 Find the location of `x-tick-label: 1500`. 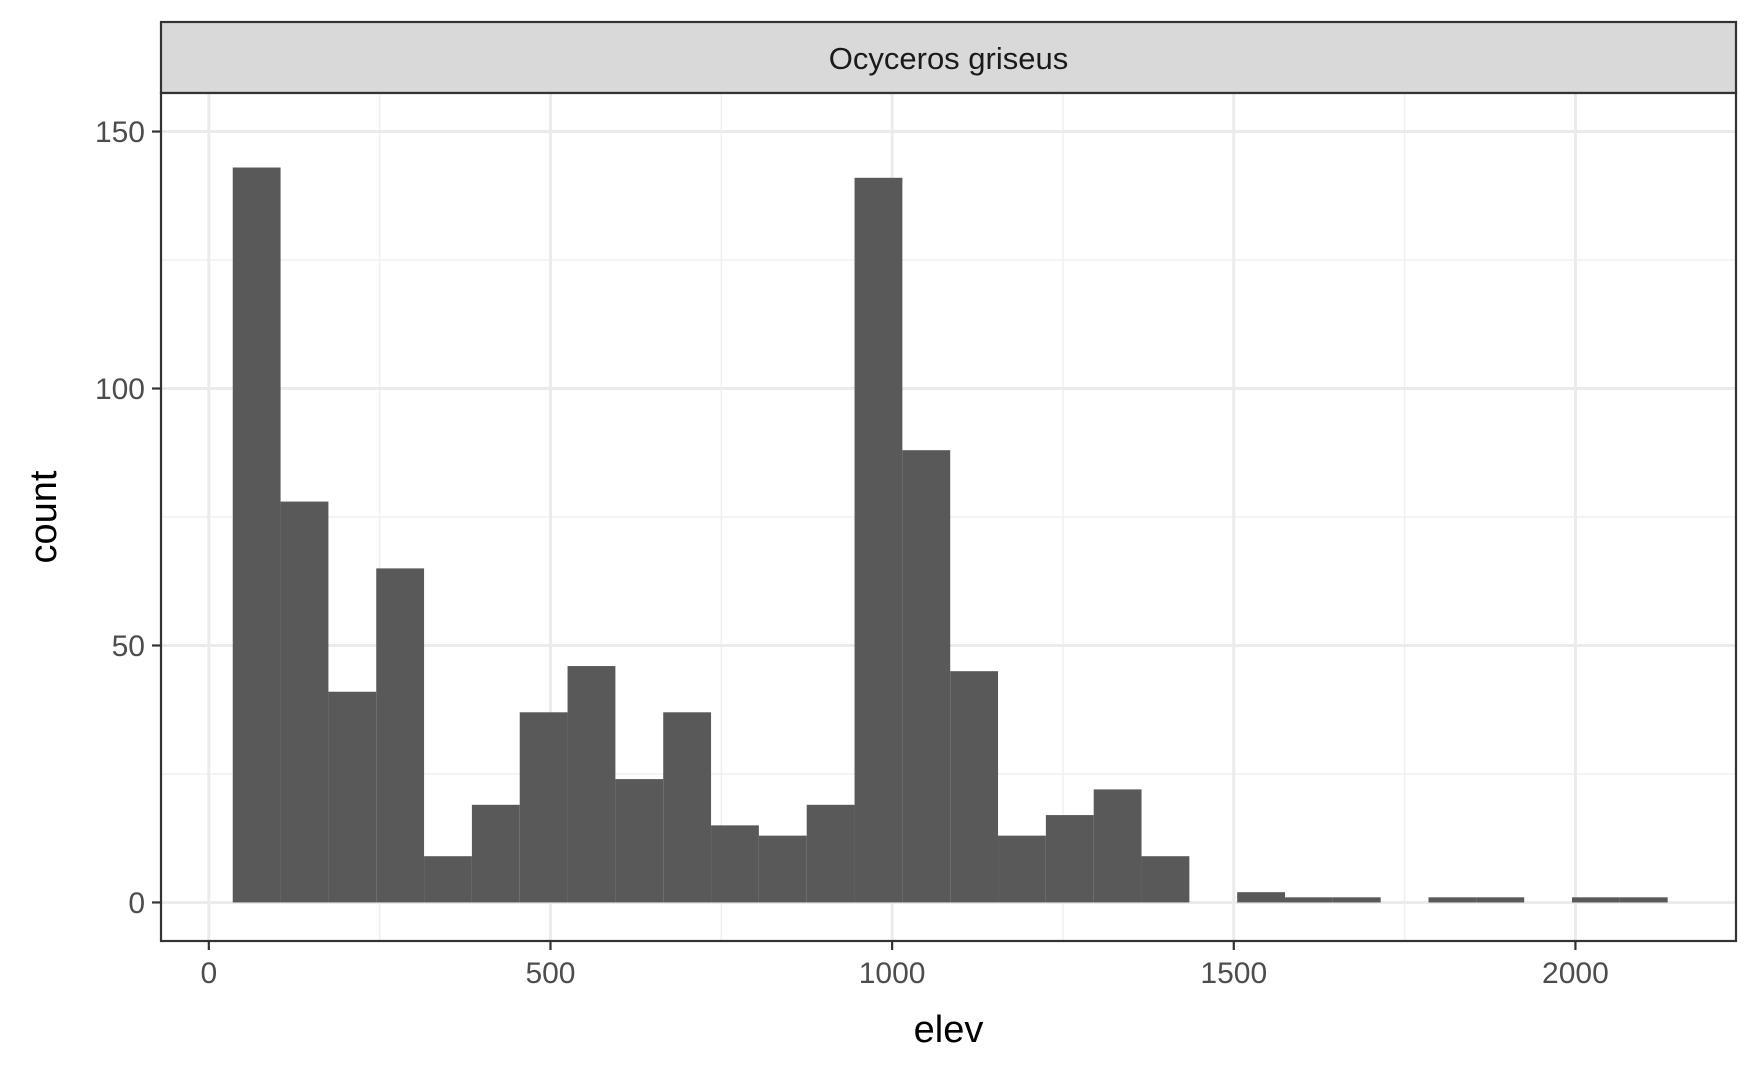

x-tick-label: 1500 is located at coordinates (1233, 973).